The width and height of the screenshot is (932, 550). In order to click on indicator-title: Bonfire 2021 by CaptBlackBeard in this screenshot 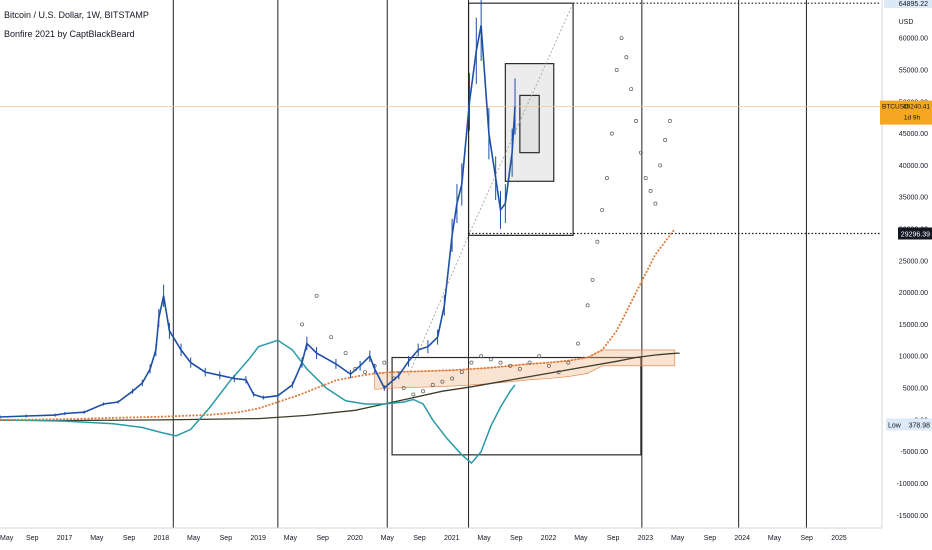, I will do `click(69, 34)`.